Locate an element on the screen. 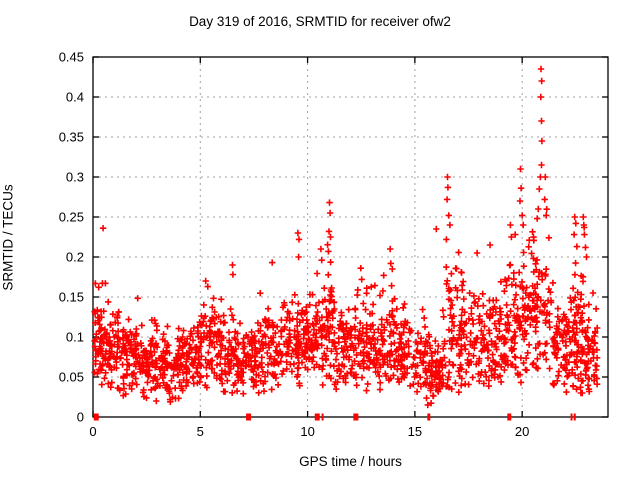 The height and width of the screenshot is (480, 640). y-tick-label: 0.05 is located at coordinates (71, 377).